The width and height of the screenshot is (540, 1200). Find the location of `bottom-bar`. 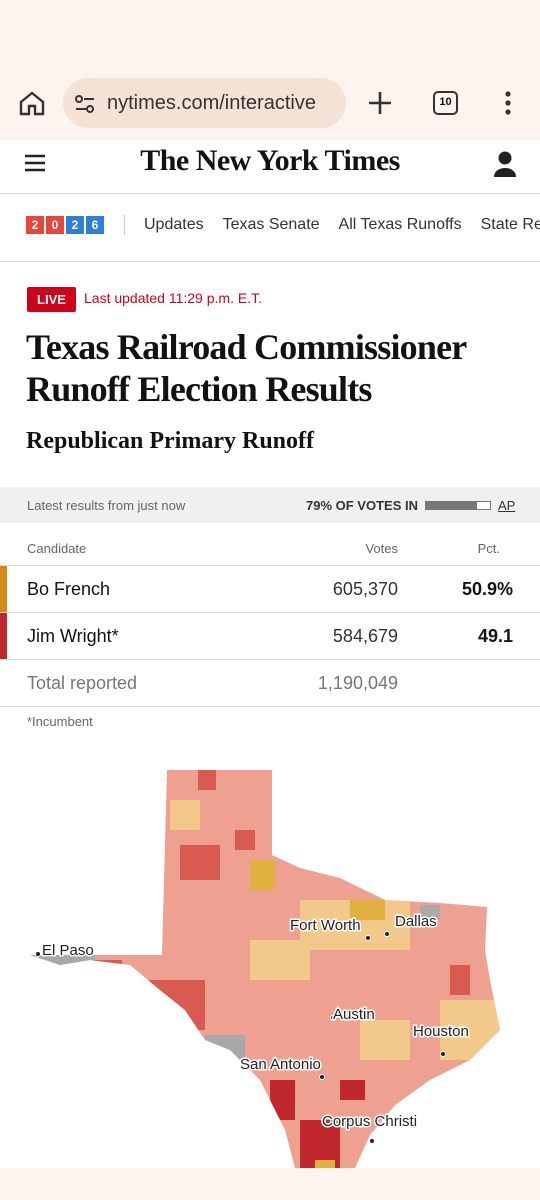

bottom-bar is located at coordinates (270, 1184).